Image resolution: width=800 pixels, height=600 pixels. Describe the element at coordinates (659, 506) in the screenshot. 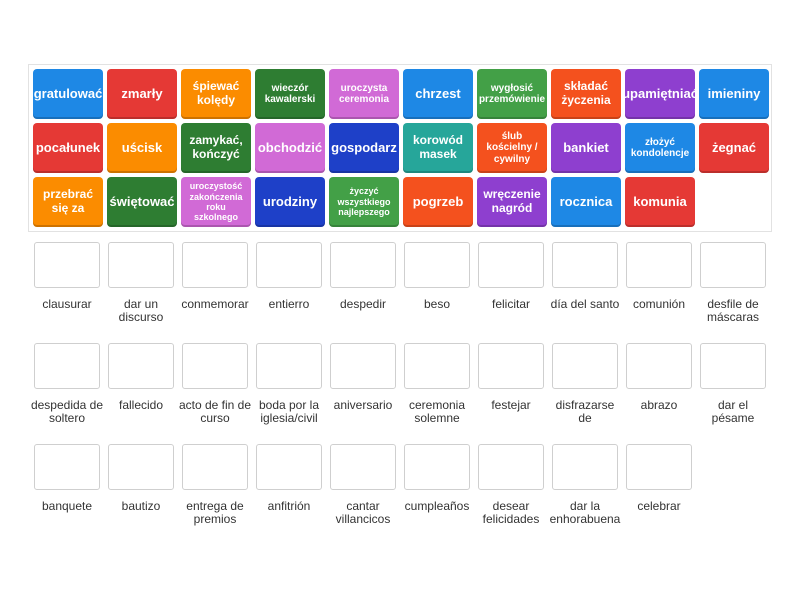

I see `target-label: celebrar` at that location.